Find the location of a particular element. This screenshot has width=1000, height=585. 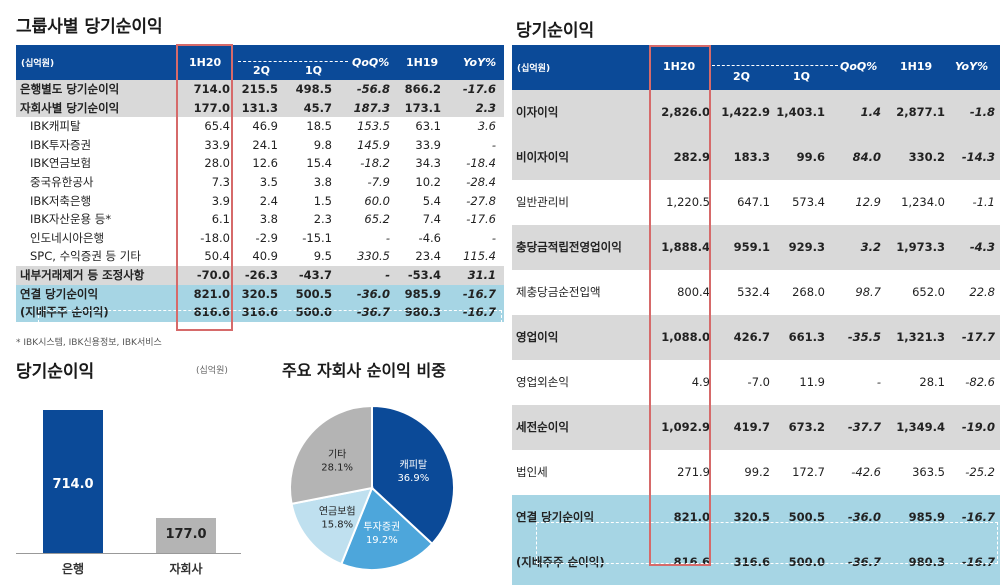

cell-q2: 131.3 is located at coordinates (259, 107).